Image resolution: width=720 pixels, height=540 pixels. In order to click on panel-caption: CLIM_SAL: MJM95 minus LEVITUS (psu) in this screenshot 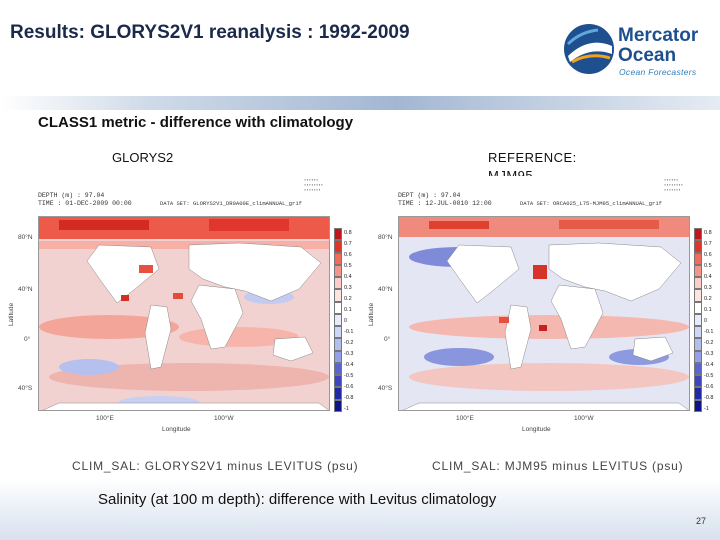, I will do `click(558, 466)`.